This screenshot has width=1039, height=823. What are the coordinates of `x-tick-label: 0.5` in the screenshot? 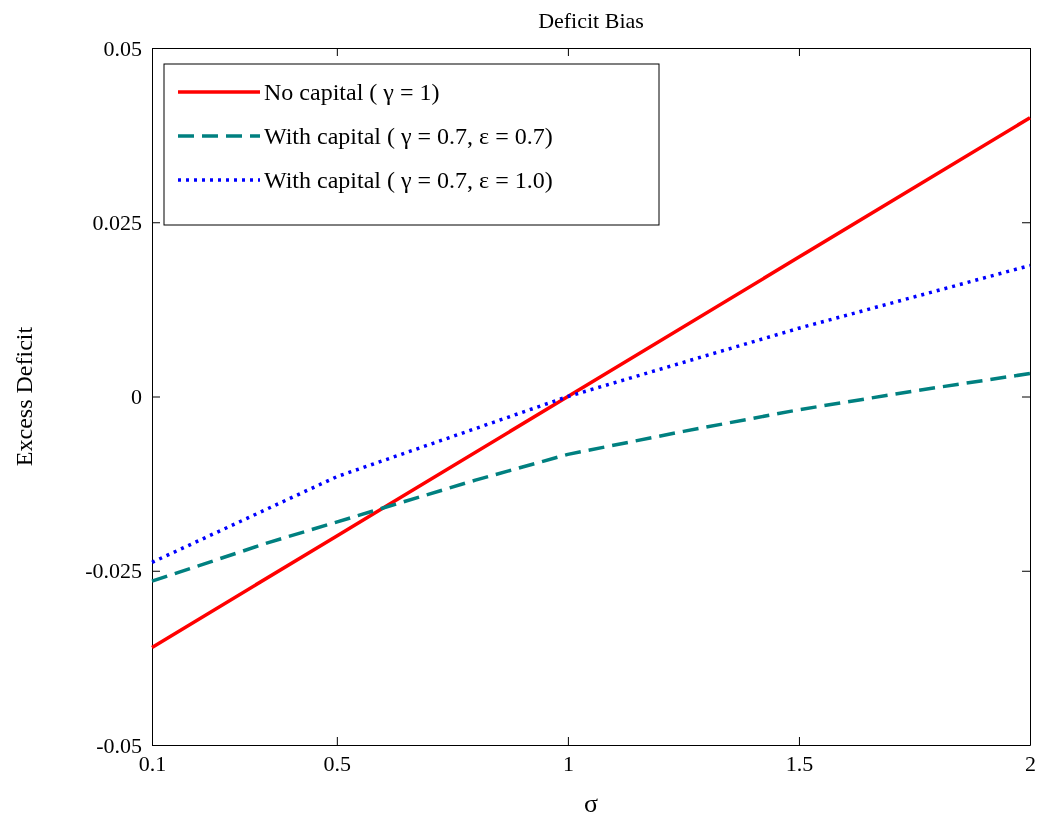 It's located at (337, 763).